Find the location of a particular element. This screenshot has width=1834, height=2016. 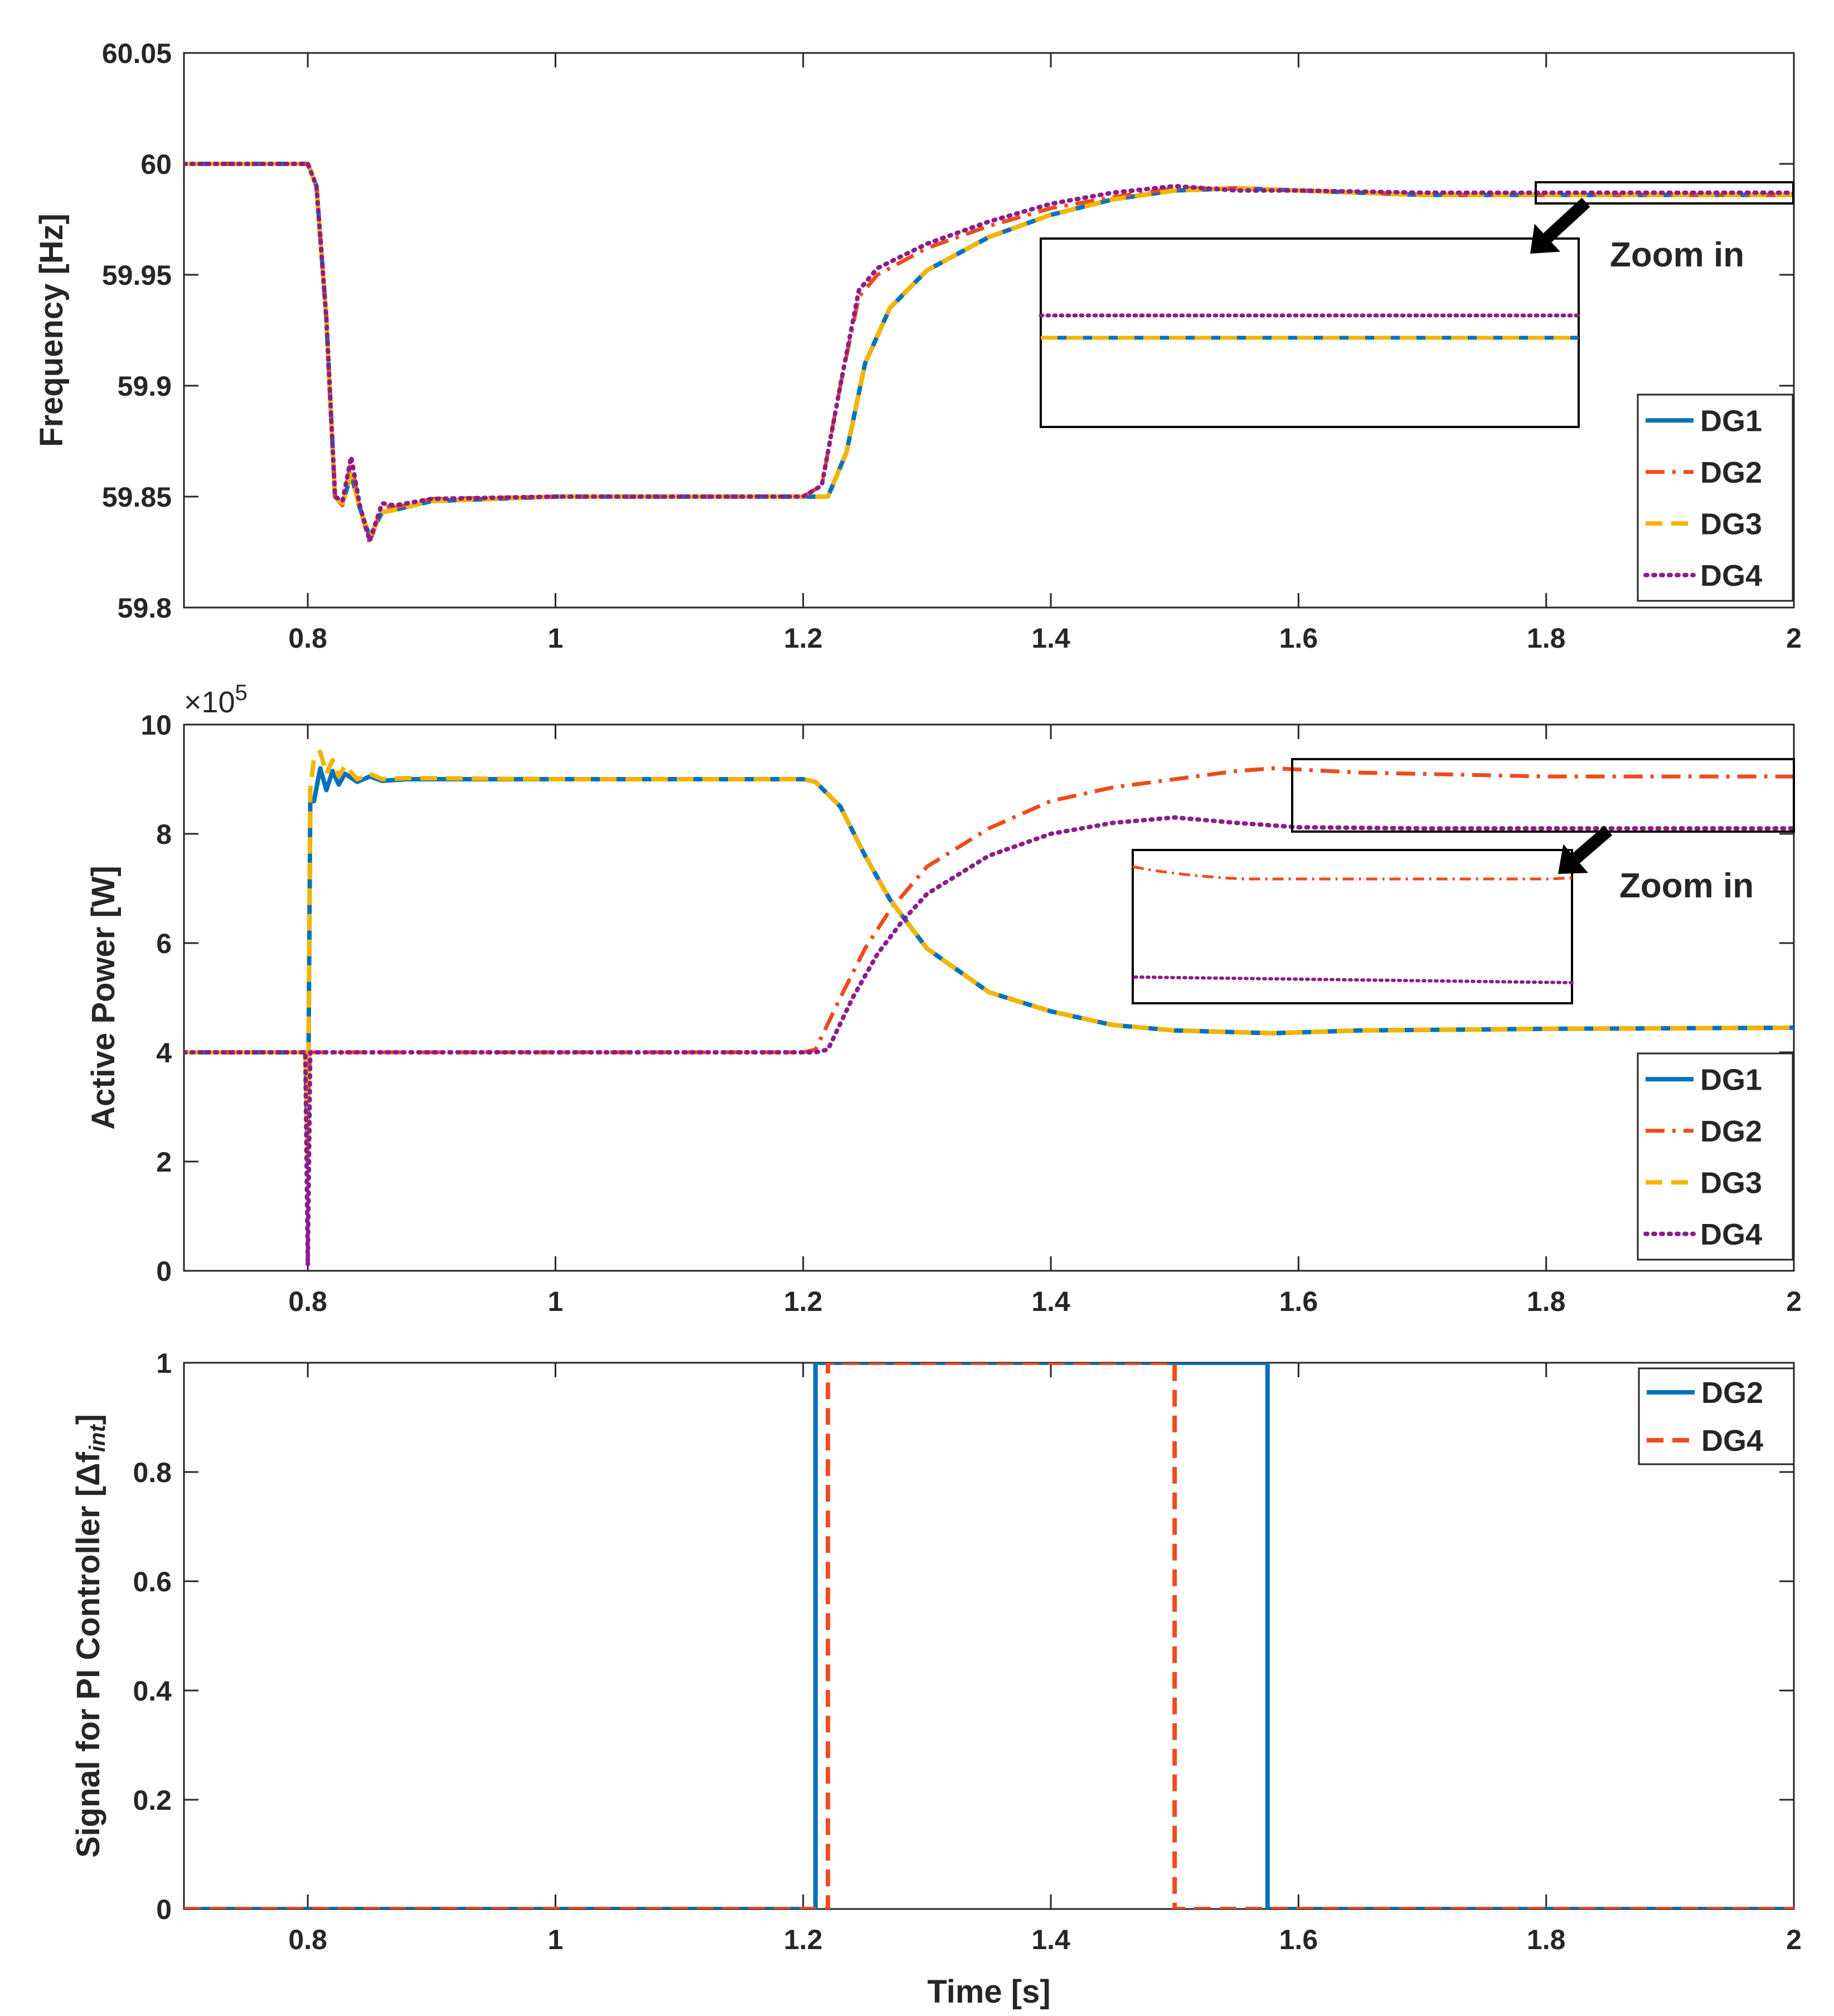

zoom-inset-box is located at coordinates (1310, 332).